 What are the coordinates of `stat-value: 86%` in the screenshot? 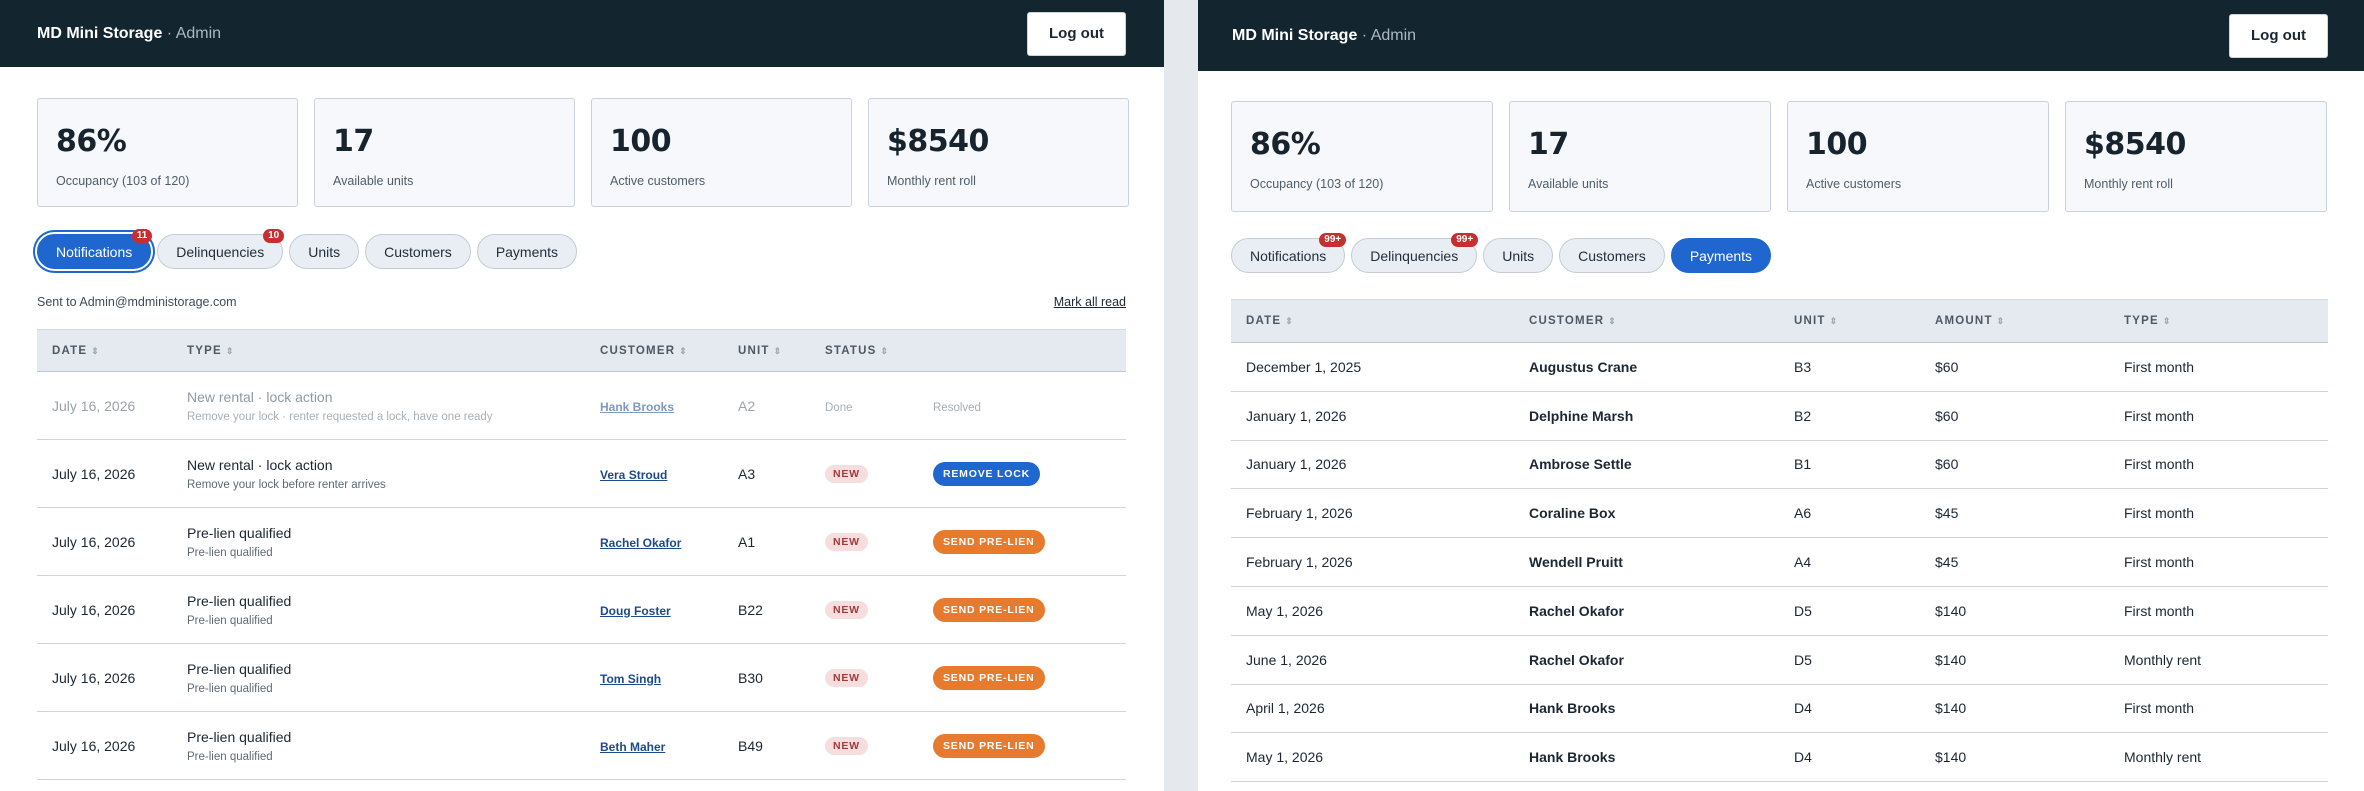 It's located at (91, 141).